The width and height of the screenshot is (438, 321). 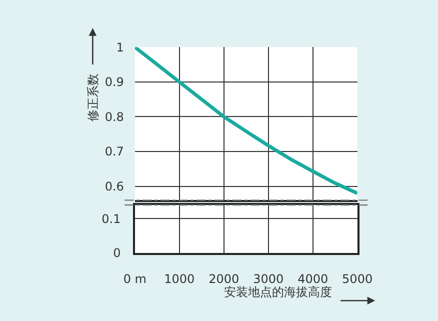 I want to click on y-axis-title: 修正系数, so click(x=93, y=98).